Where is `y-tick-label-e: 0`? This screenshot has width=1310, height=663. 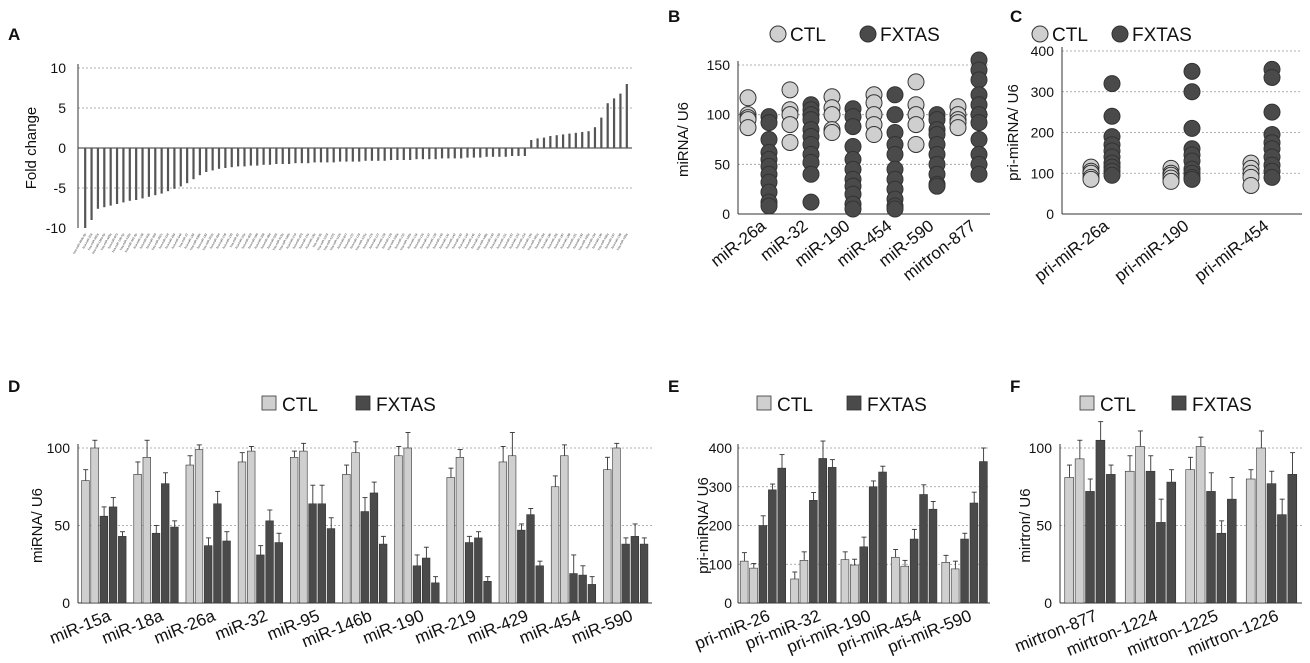 y-tick-label-e: 0 is located at coordinates (728, 603).